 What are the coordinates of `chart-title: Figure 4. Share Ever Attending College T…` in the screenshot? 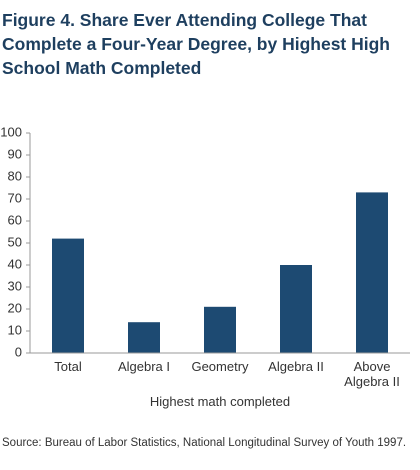 It's located at (196, 44).